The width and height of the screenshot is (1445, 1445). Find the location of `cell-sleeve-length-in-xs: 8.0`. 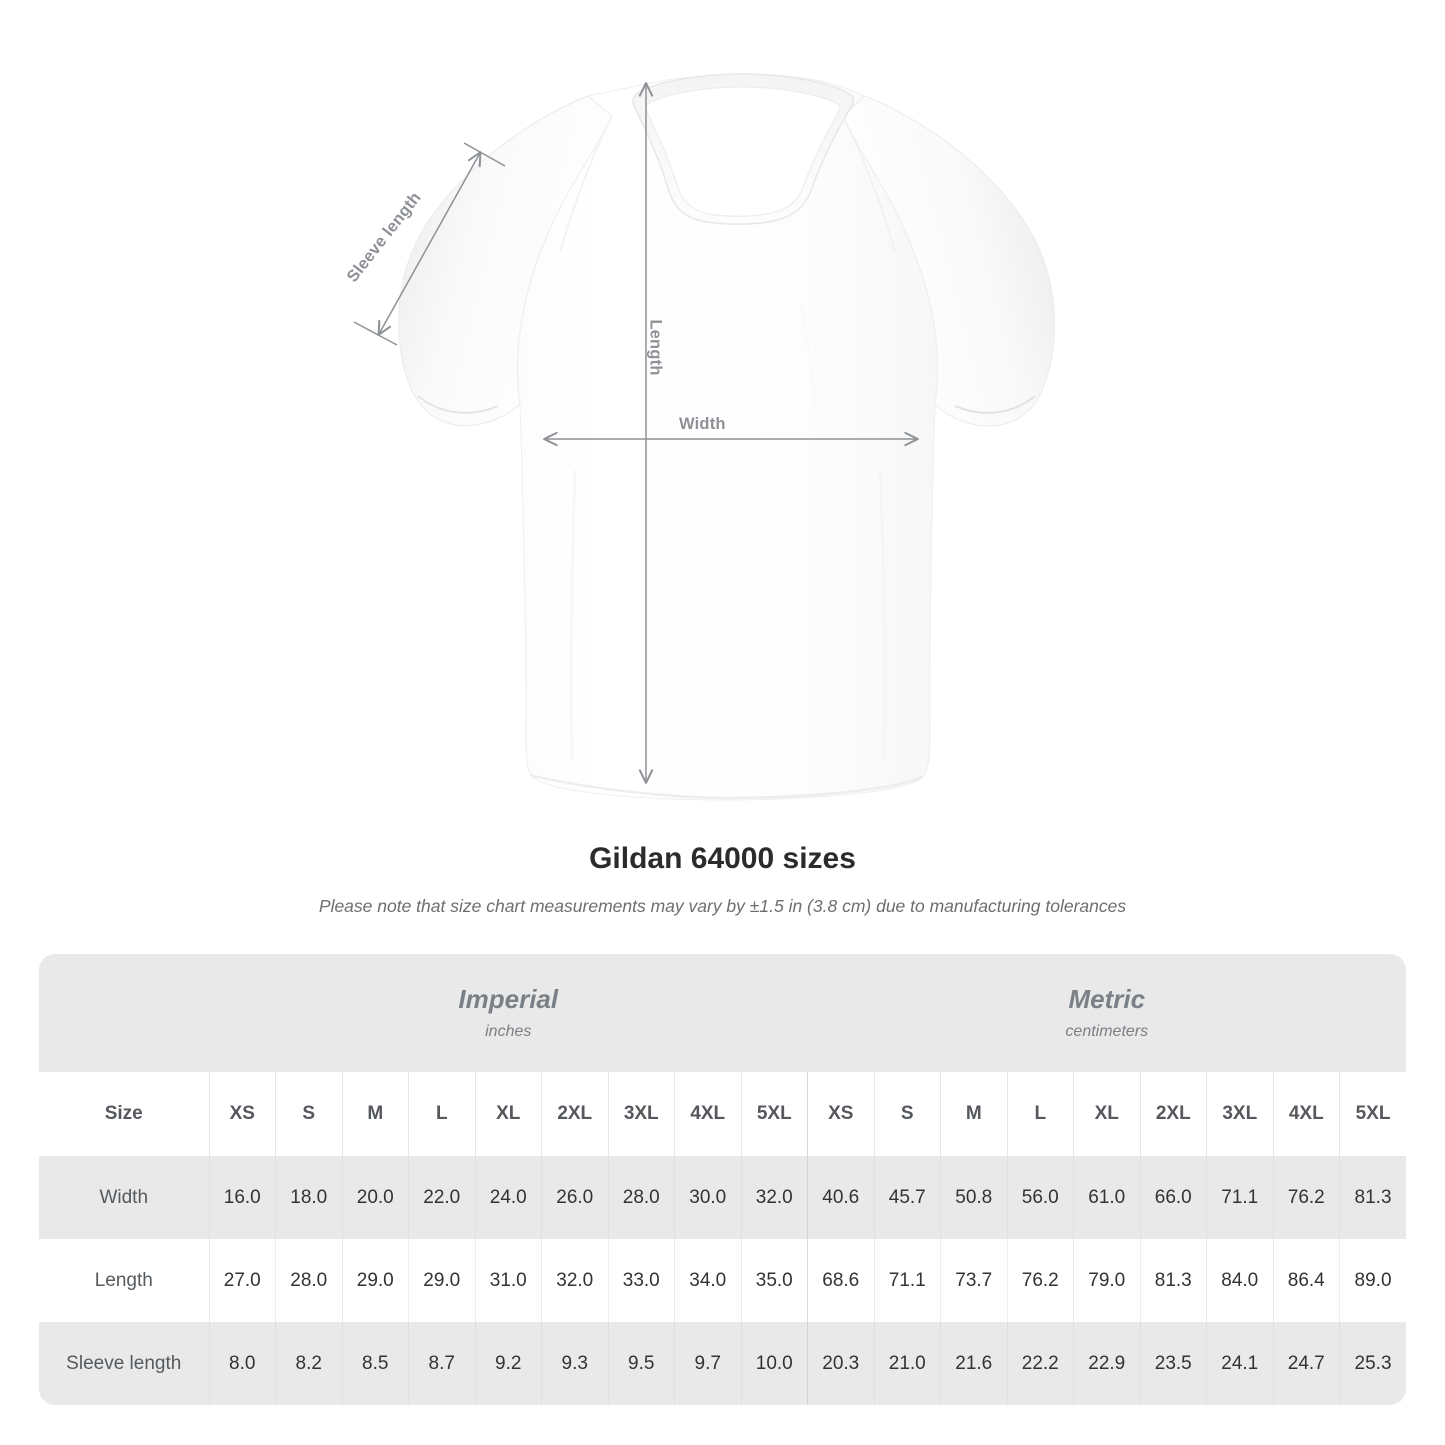

cell-sleeve-length-in-xs: 8.0 is located at coordinates (242, 1363).